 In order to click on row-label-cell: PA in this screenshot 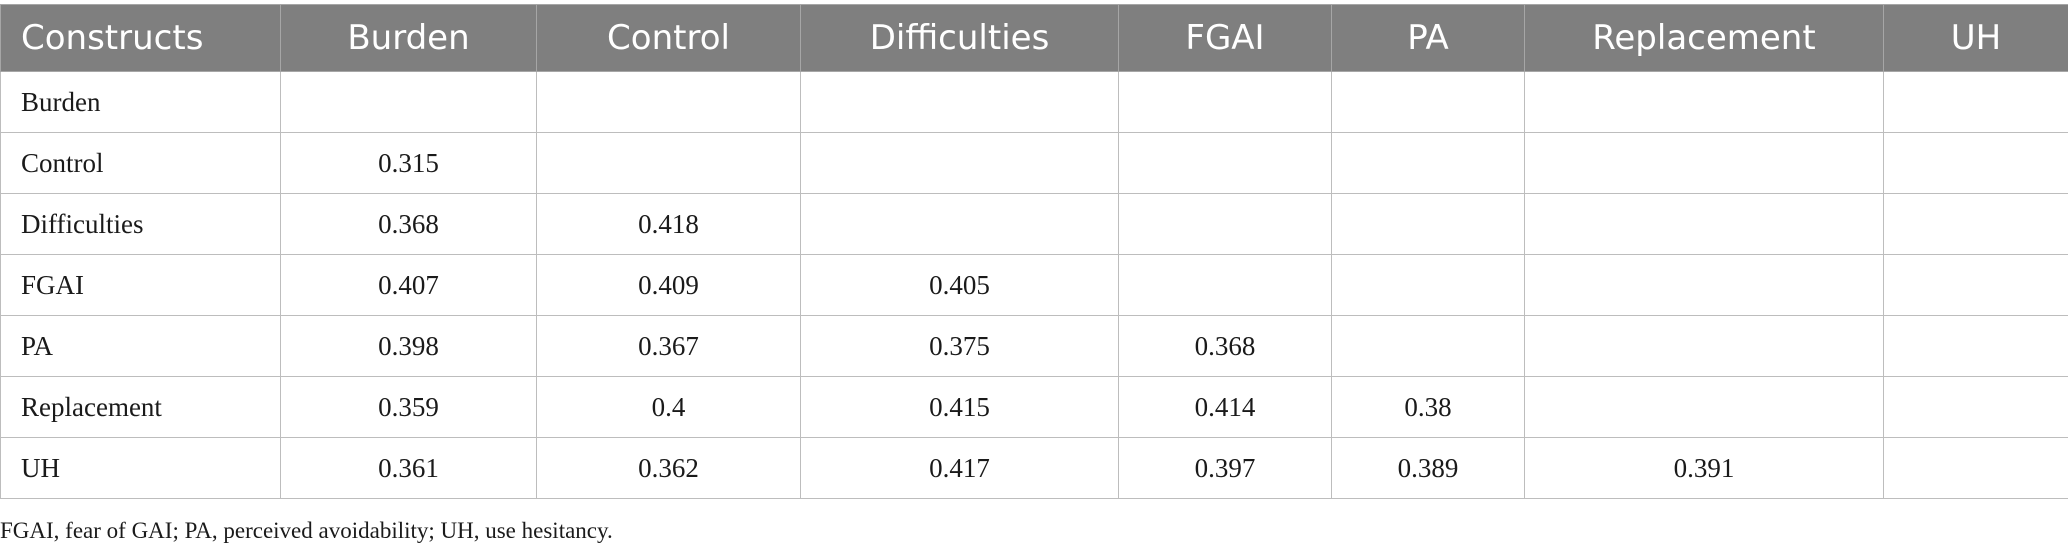, I will do `click(140, 346)`.